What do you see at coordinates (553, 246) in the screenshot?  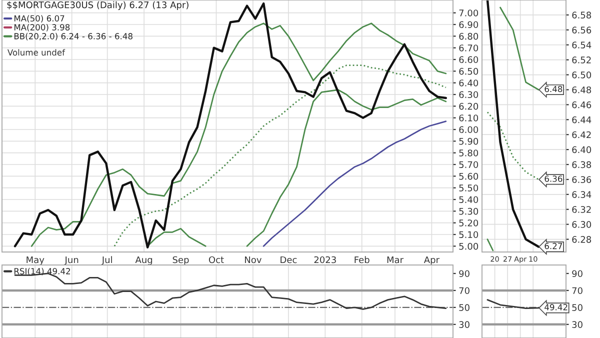 I see `data-label: 6.27` at bounding box center [553, 246].